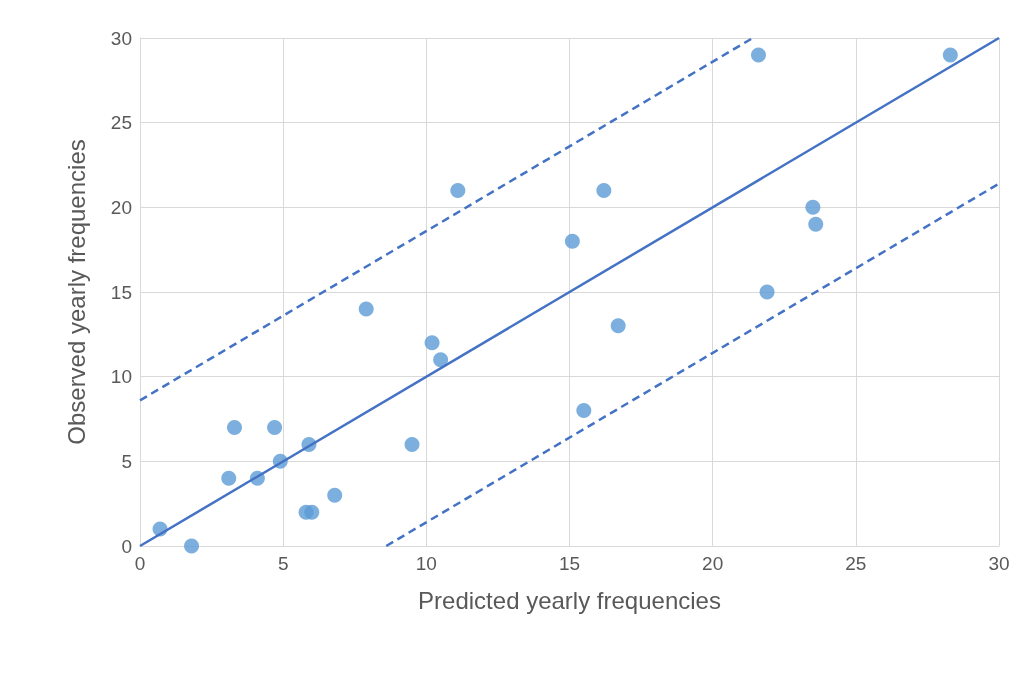  I want to click on y-tick-label: 15, so click(121, 292).